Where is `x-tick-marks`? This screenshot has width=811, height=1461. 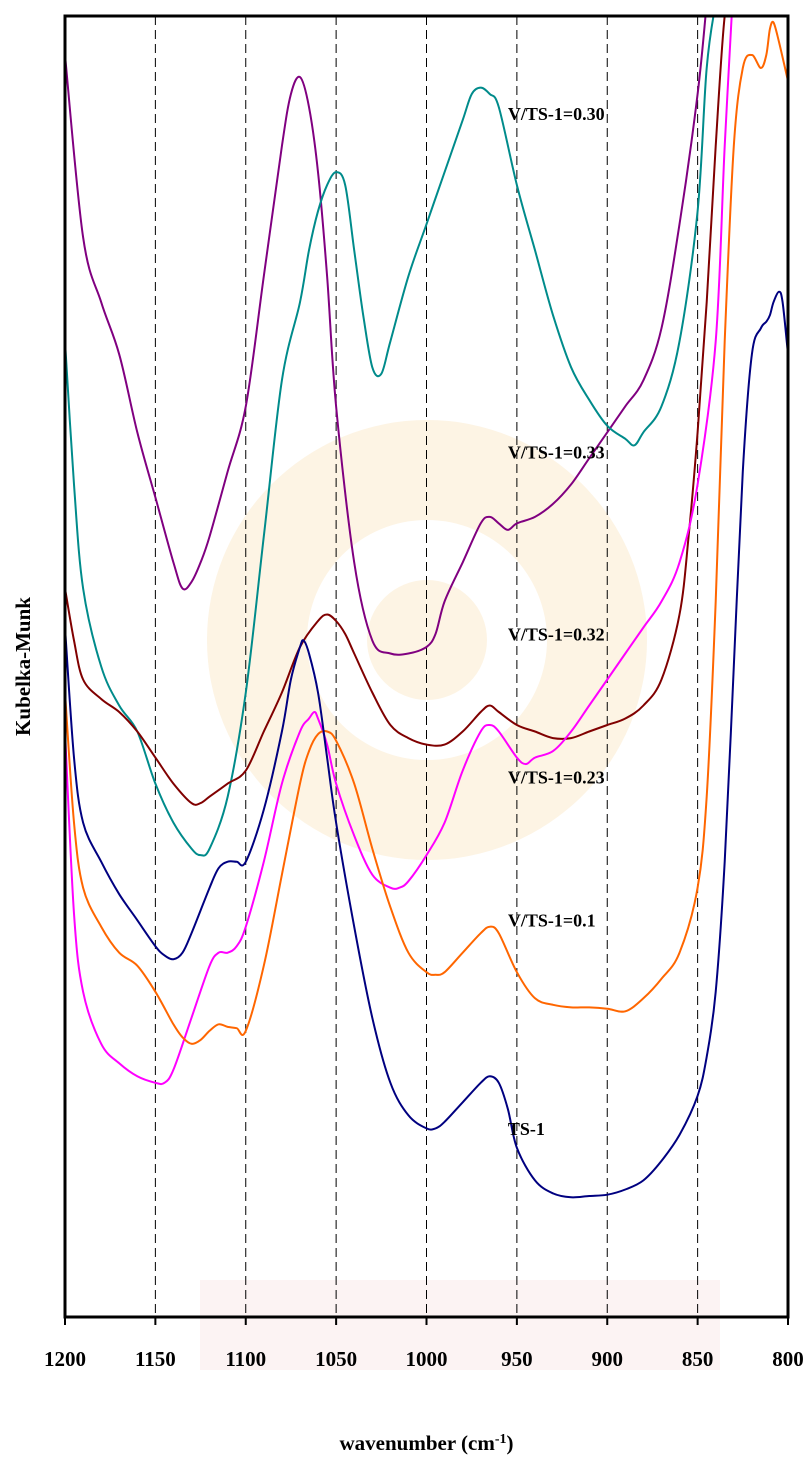 x-tick-marks is located at coordinates (426, 1321).